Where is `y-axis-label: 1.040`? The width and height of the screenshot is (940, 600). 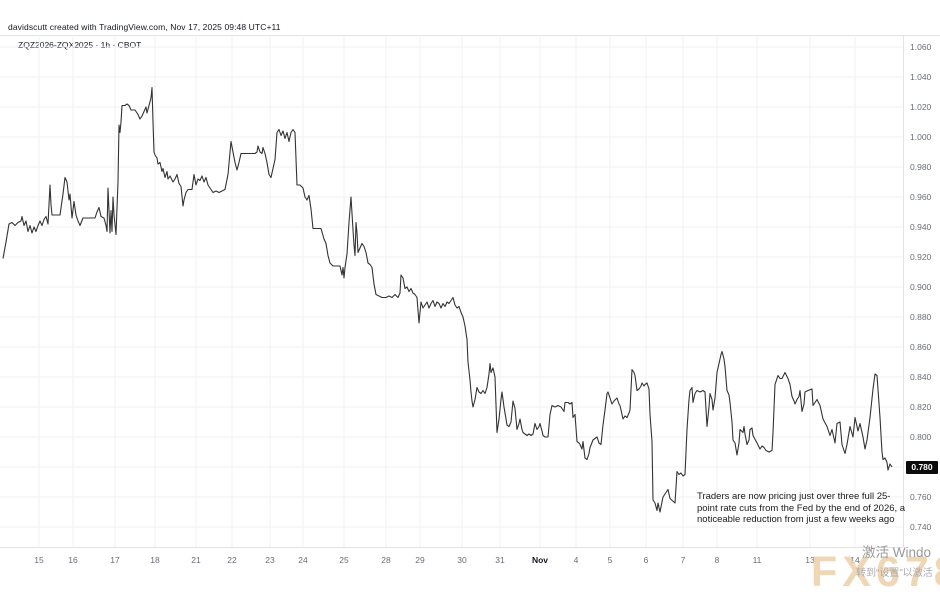 y-axis-label: 1.040 is located at coordinates (921, 77).